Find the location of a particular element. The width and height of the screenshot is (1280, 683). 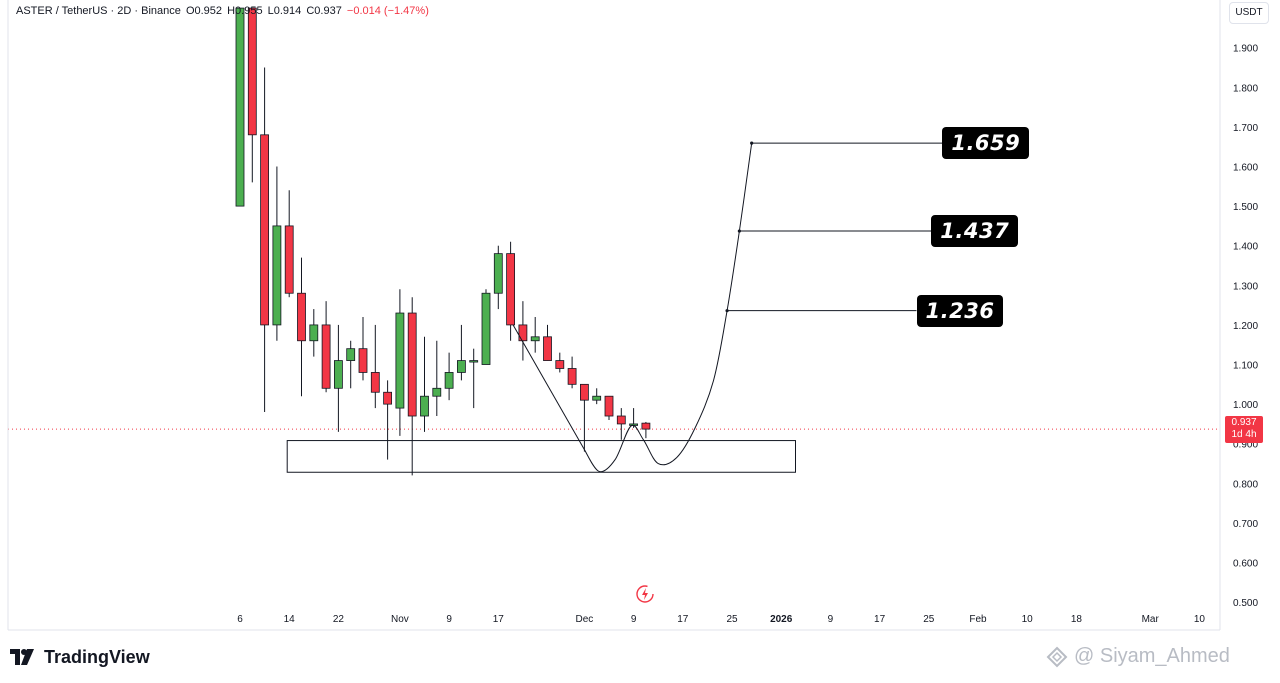

y-tick-label: 0.800 is located at coordinates (1245, 484).